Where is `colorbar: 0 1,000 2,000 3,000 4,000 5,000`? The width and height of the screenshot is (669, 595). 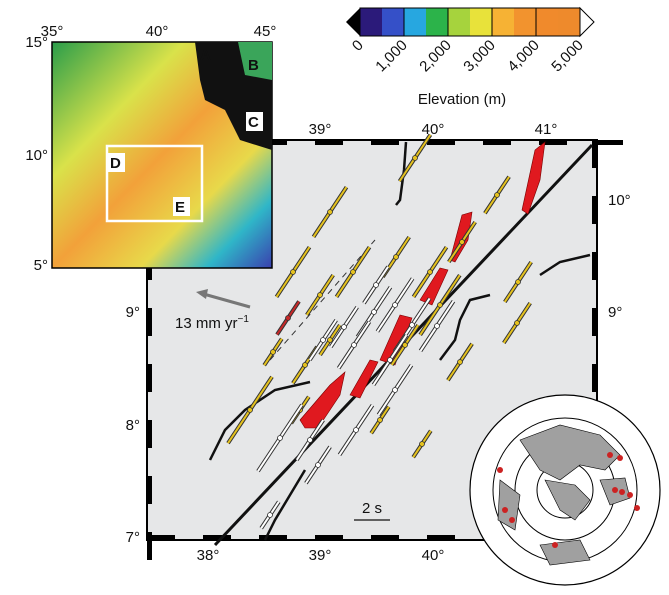 colorbar: 0 1,000 2,000 3,000 4,000 5,000 is located at coordinates (470, 41).